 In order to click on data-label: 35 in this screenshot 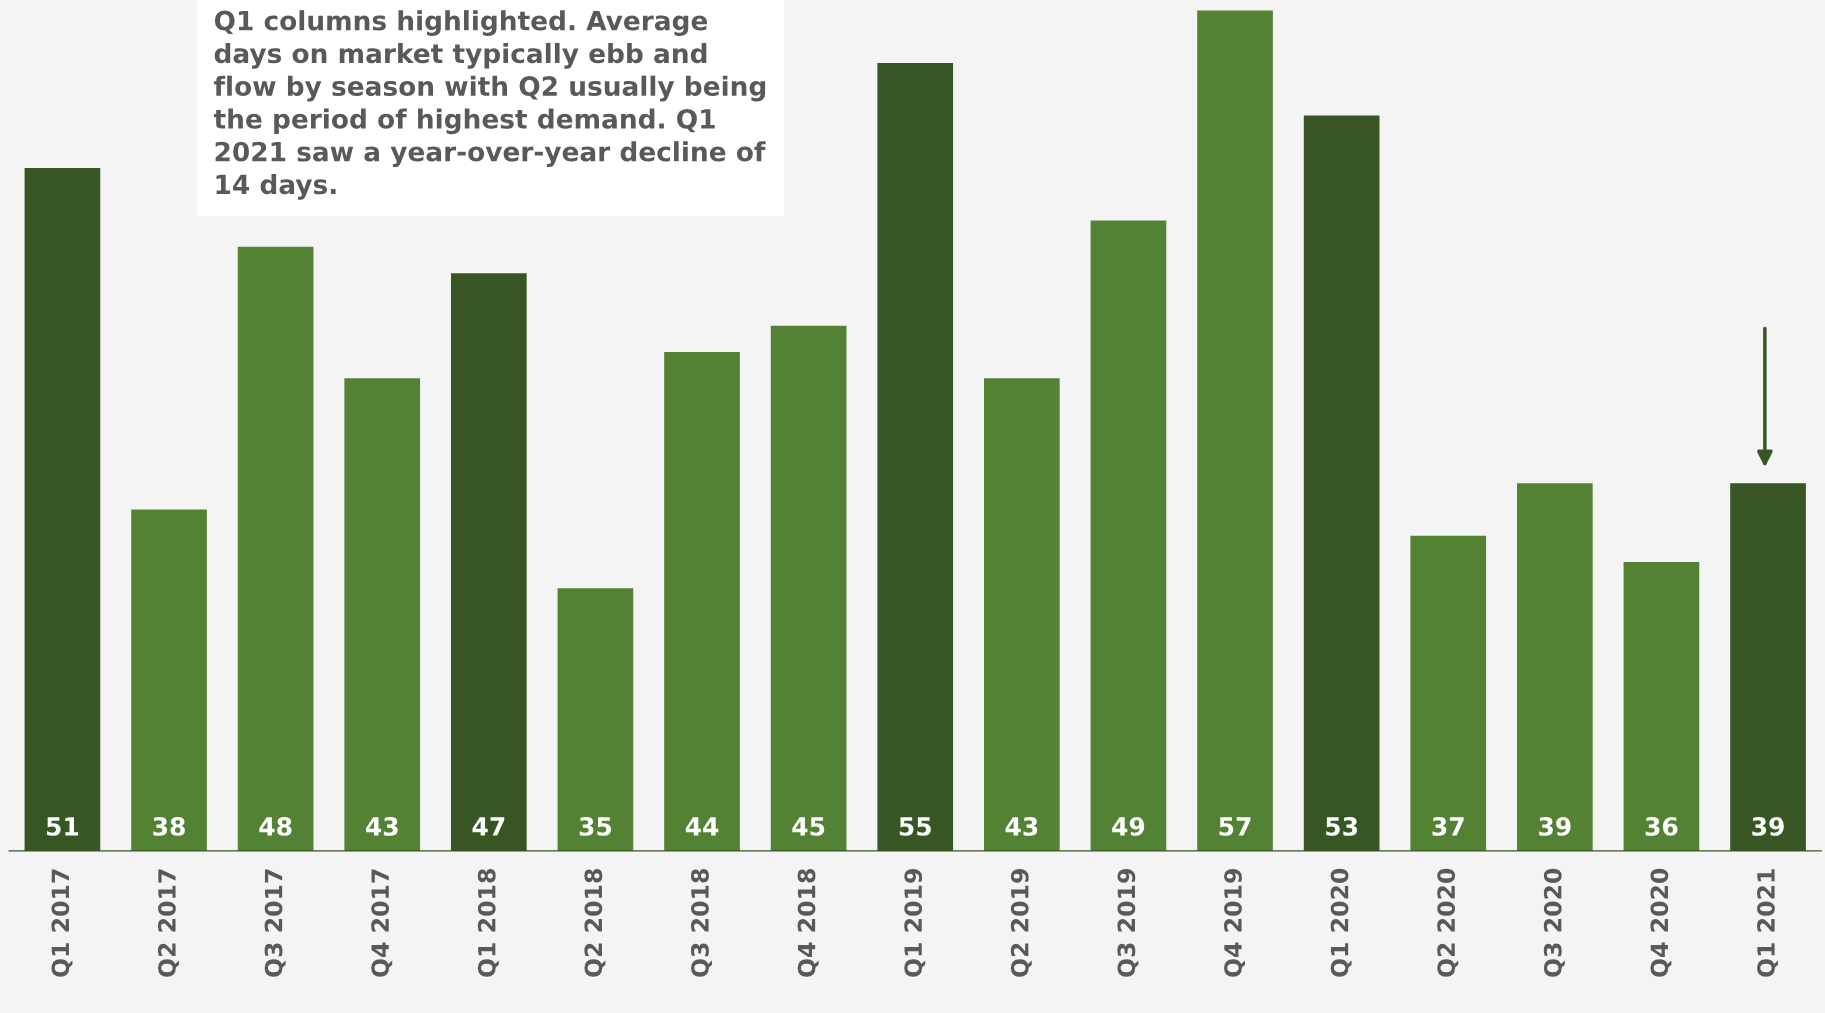, I will do `click(595, 826)`.